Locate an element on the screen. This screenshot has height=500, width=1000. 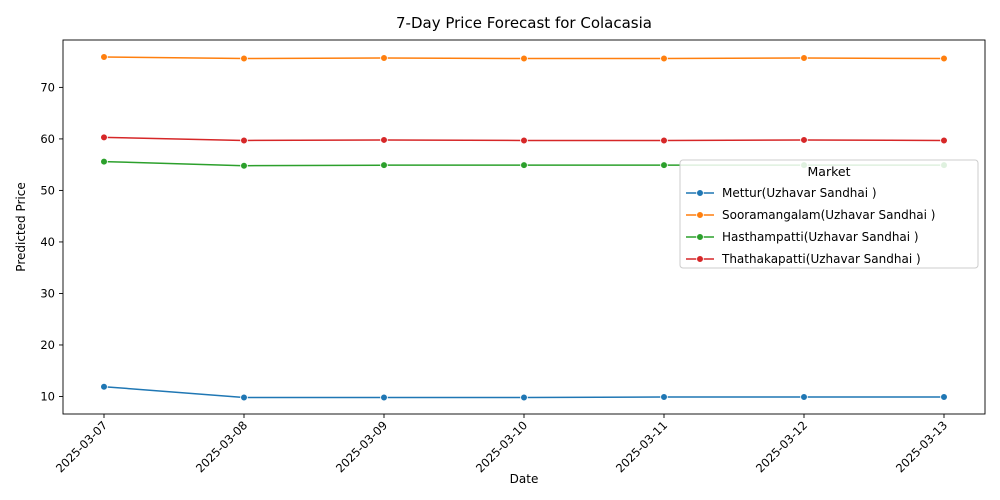
y-tick-label: 50 is located at coordinates (47, 190).